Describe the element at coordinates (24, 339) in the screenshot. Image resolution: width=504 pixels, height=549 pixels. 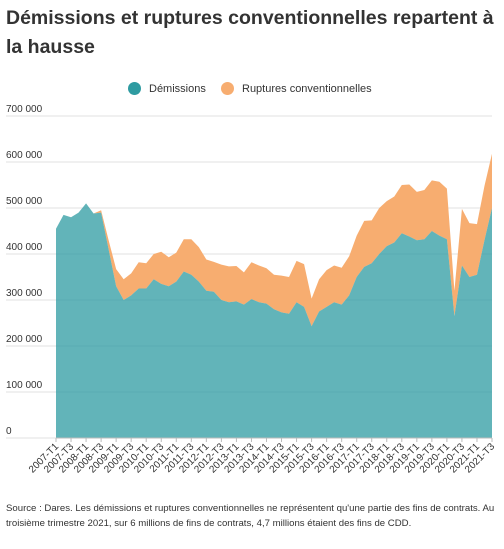
I see `y-tick-label: 200 000` at that location.